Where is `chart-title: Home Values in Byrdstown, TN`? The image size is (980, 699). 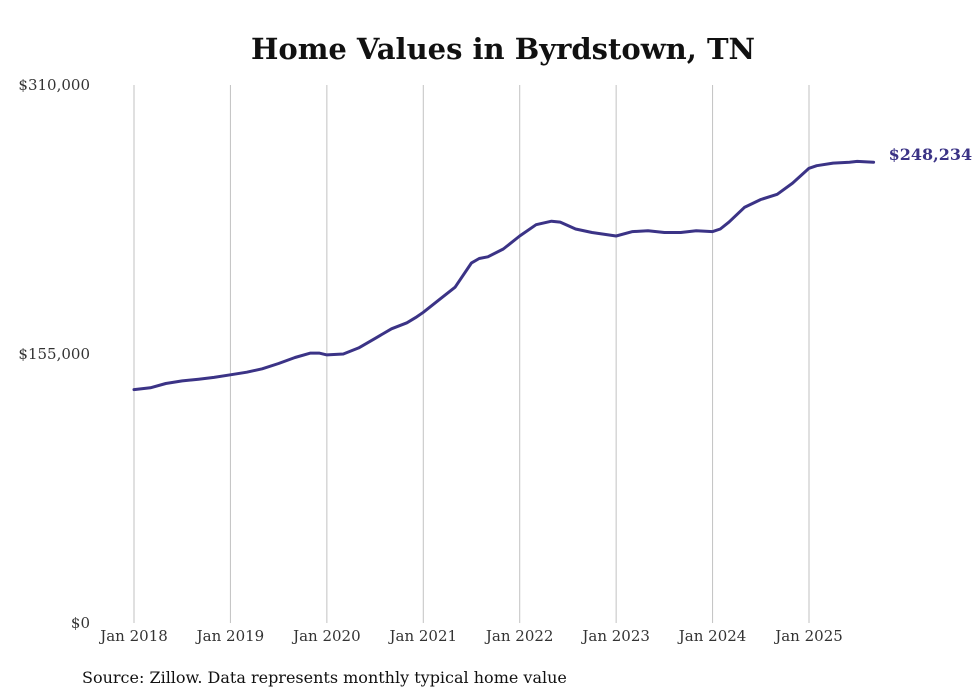 chart-title: Home Values in Byrdstown, TN is located at coordinates (503, 49).